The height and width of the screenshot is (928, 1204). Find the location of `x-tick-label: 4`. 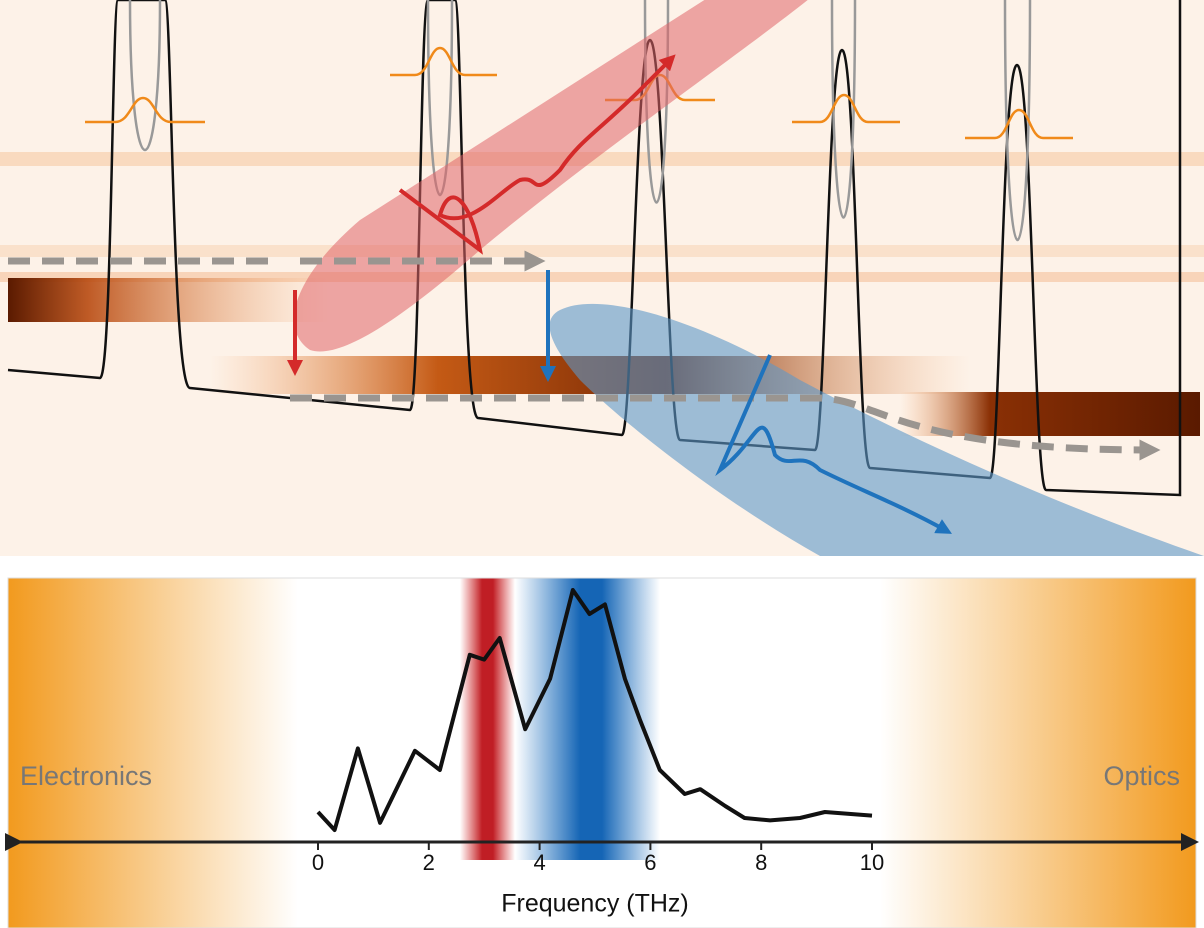

x-tick-label: 4 is located at coordinates (539, 862).